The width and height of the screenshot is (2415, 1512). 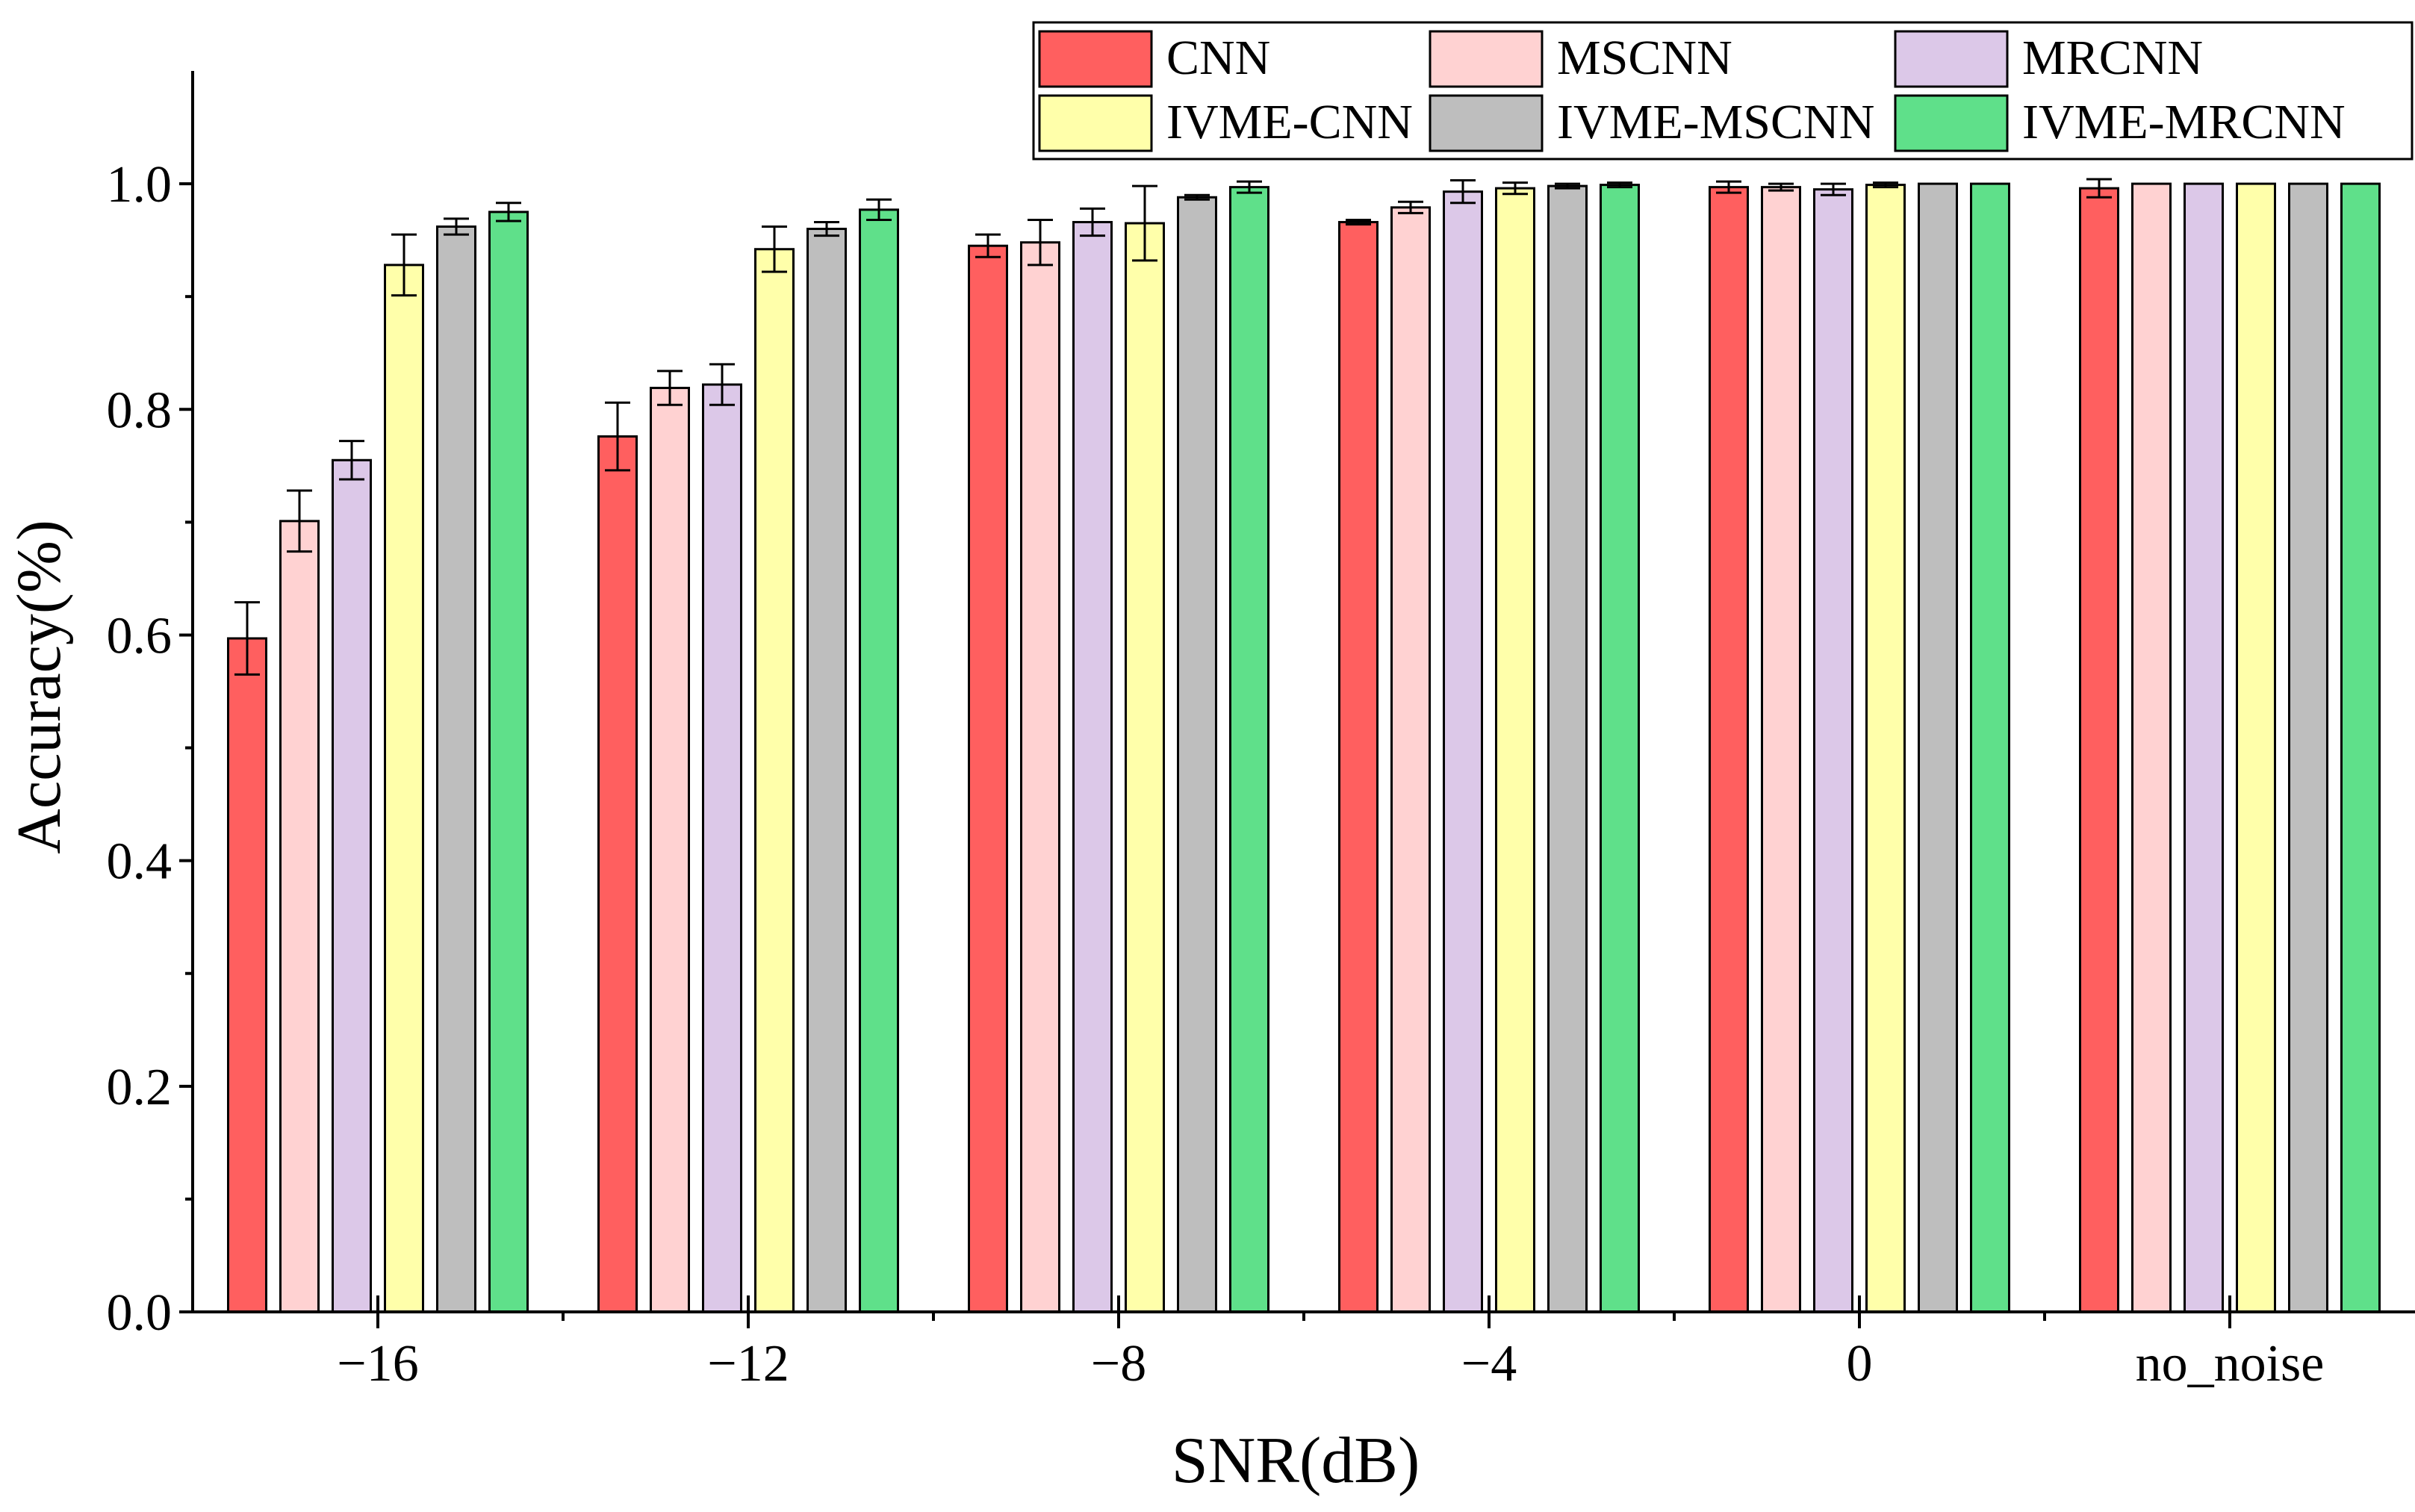 I want to click on y-tick-label: 0.8, so click(x=139, y=410).